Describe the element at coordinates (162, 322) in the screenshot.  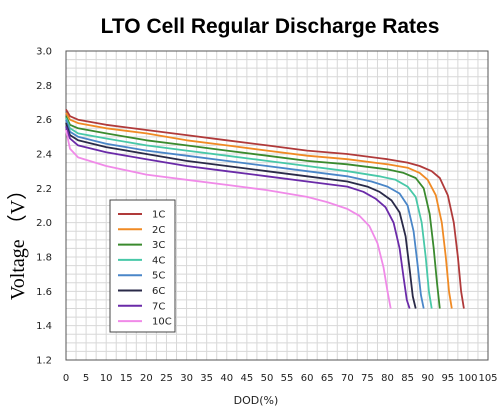
I see `legend-label: 10C` at that location.